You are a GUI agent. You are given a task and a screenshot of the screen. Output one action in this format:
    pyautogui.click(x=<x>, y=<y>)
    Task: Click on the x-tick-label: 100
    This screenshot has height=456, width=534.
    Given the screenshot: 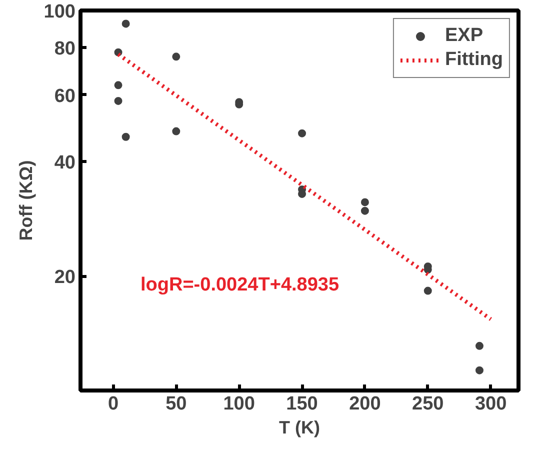 What is the action you would take?
    pyautogui.click(x=239, y=404)
    